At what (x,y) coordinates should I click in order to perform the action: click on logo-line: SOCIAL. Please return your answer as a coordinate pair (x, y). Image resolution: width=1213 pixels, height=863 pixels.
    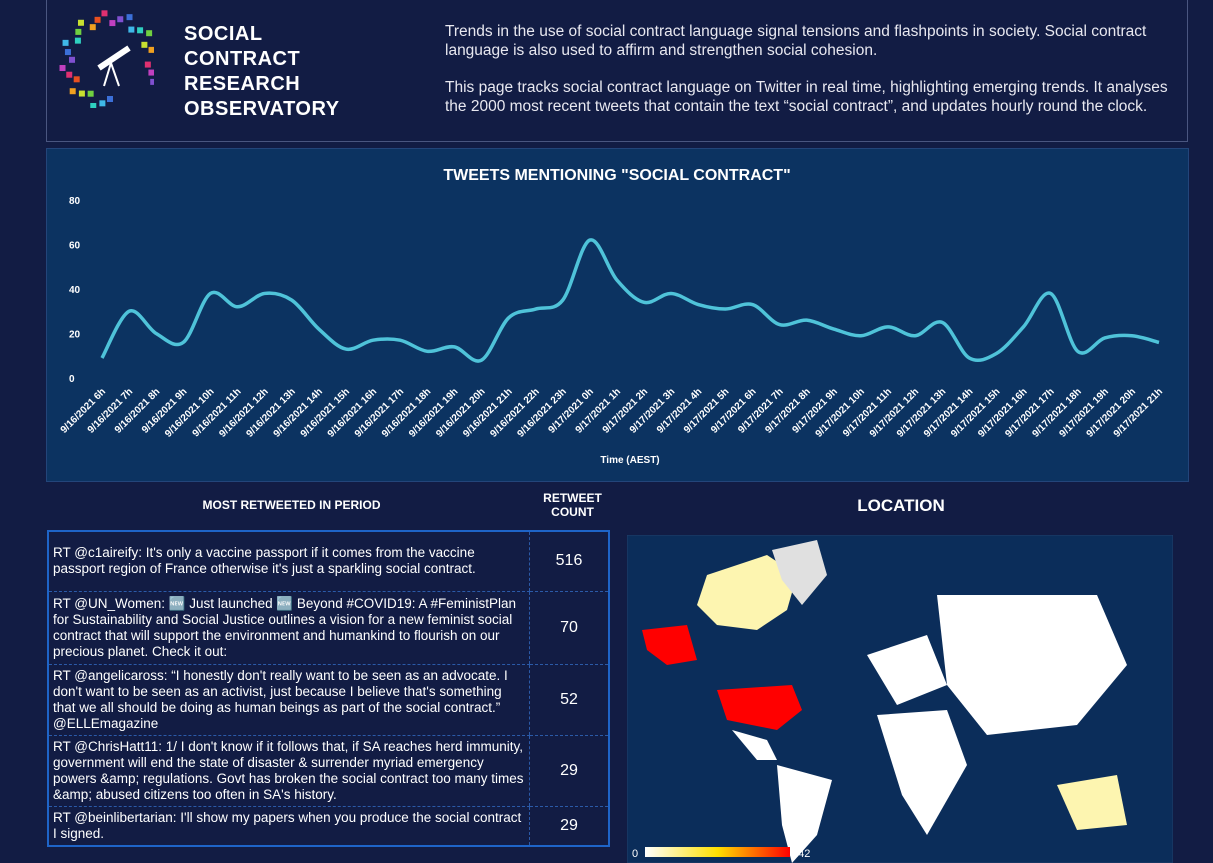
    Looking at the image, I should click on (223, 34).